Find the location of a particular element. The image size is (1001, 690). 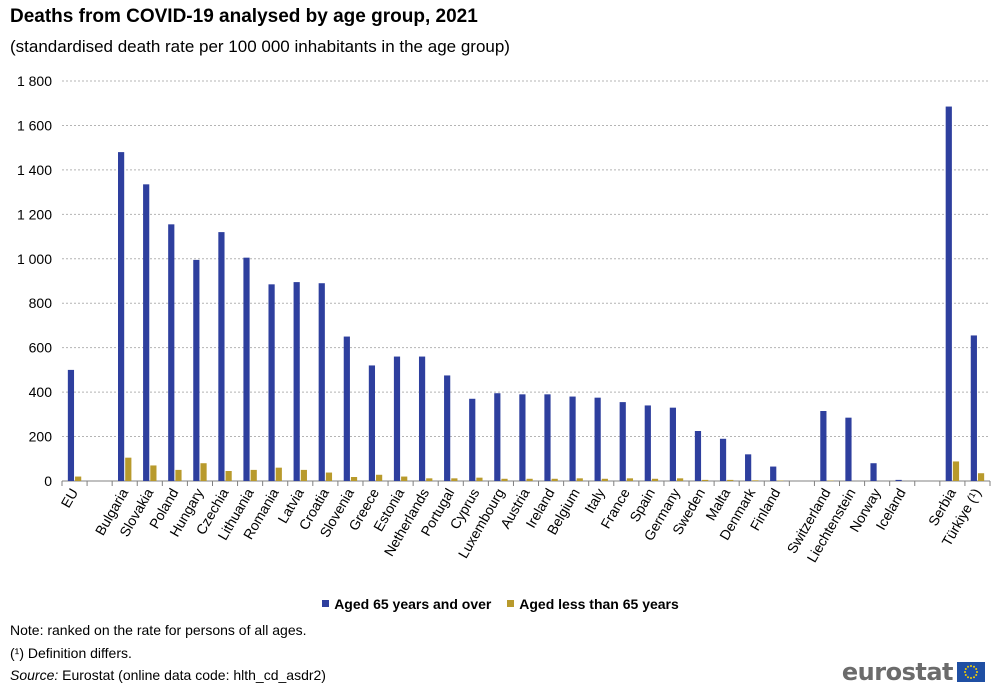

y-tick-label: 200 is located at coordinates (41, 437).